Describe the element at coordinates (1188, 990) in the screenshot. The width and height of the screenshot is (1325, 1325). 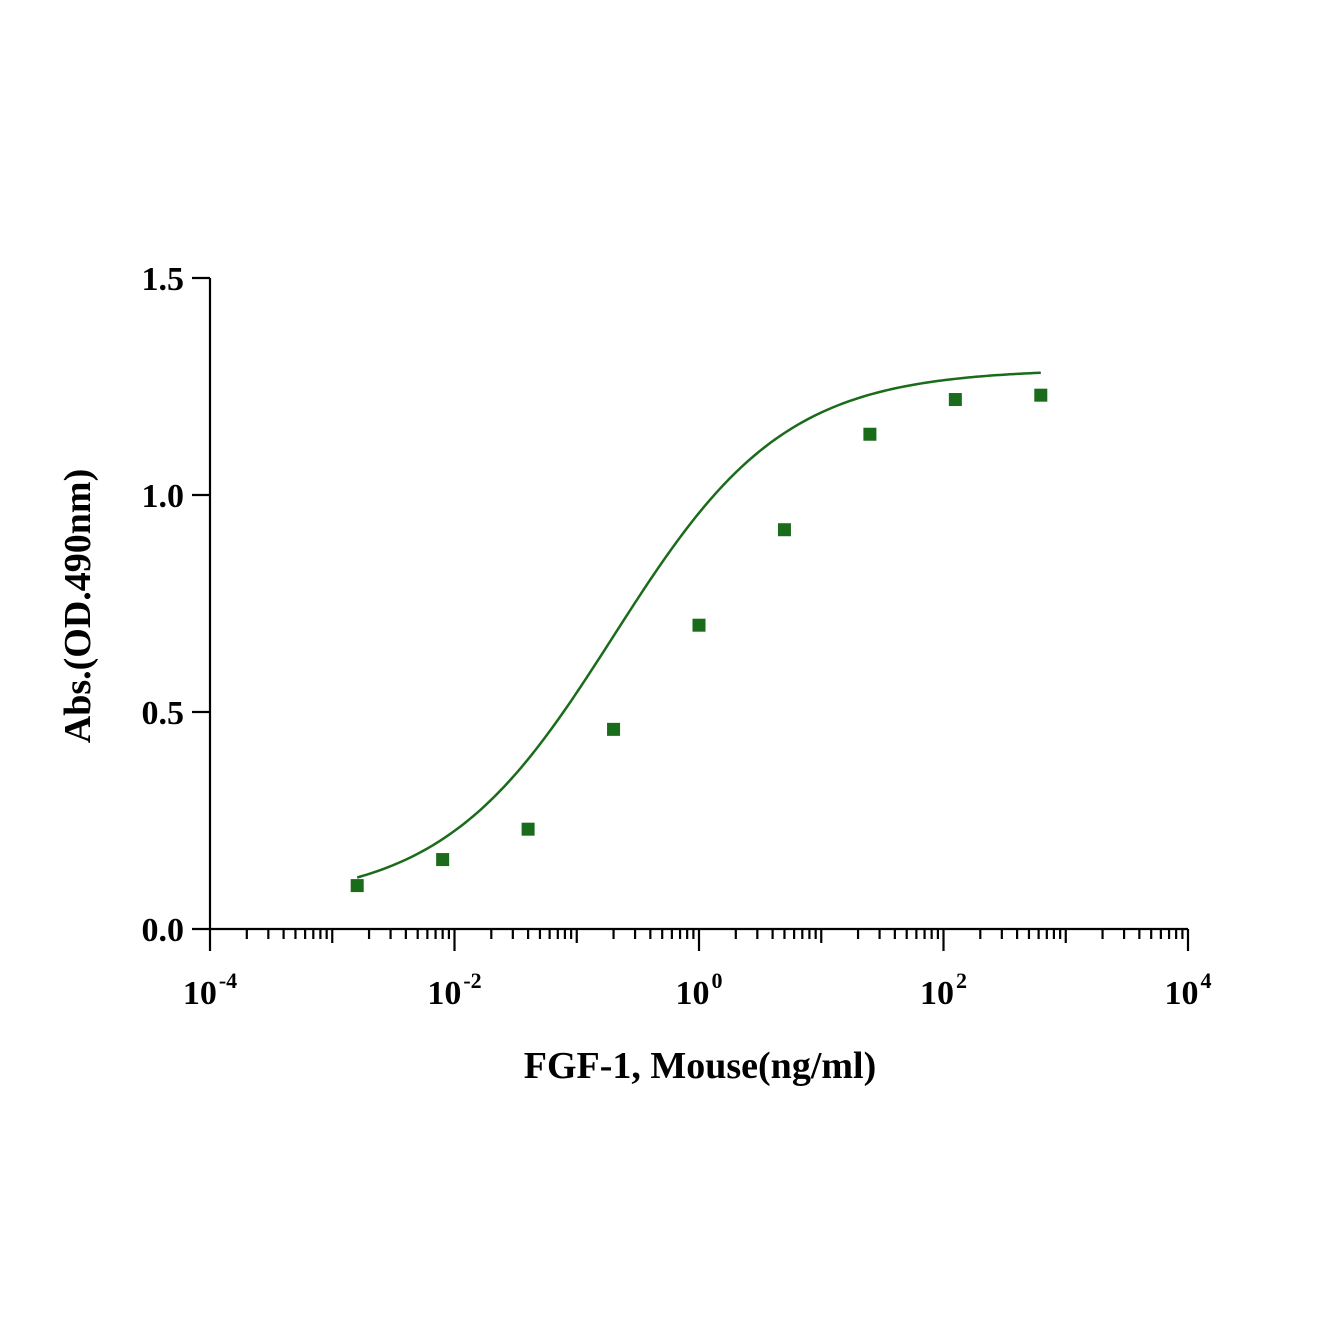
I see `x-tick-label: 10⁴` at that location.